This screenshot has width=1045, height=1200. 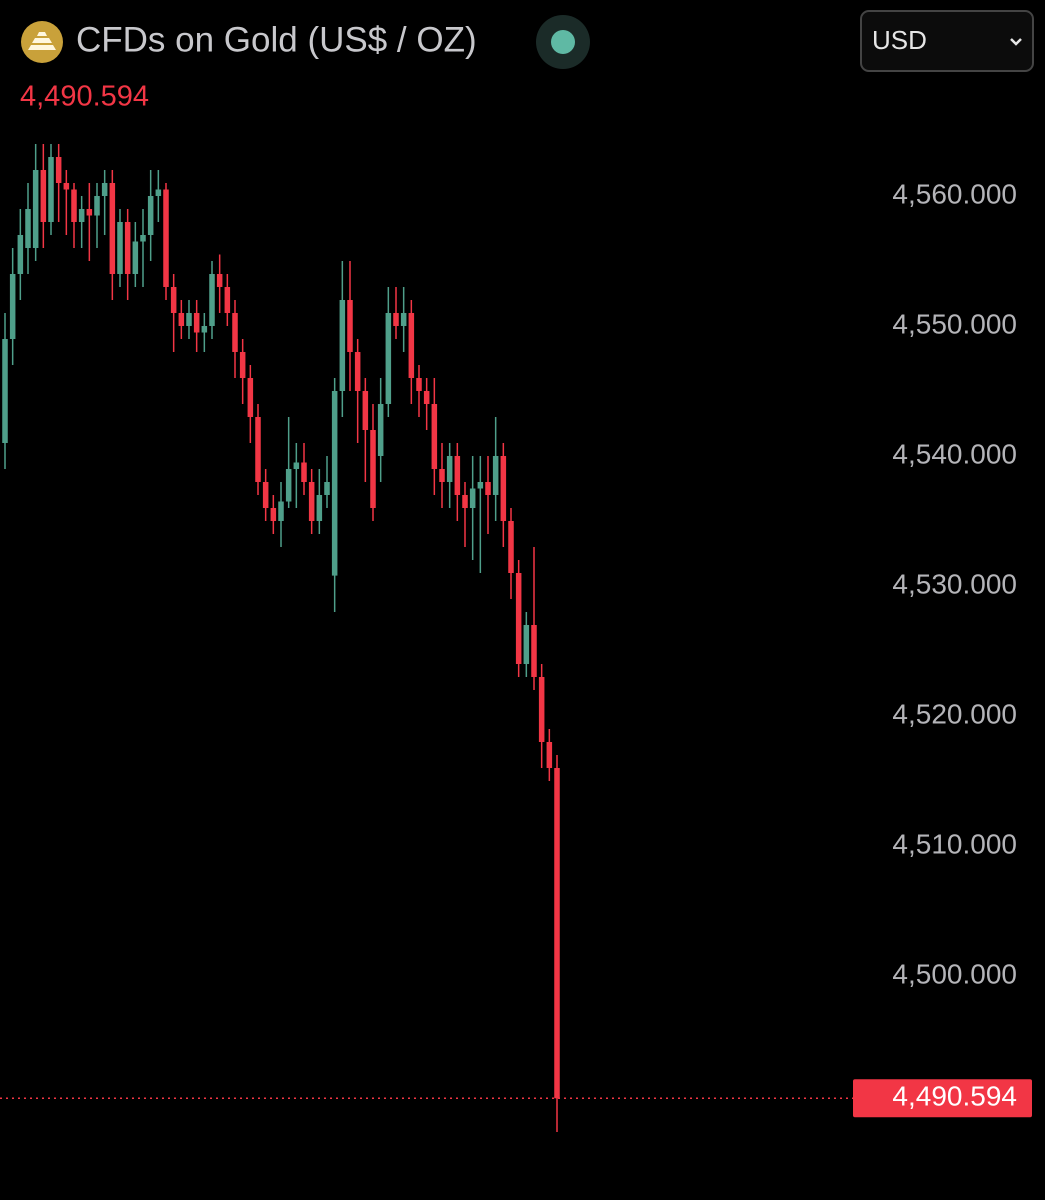 What do you see at coordinates (954, 843) in the screenshot?
I see `y-tick-label: 4,510.000` at bounding box center [954, 843].